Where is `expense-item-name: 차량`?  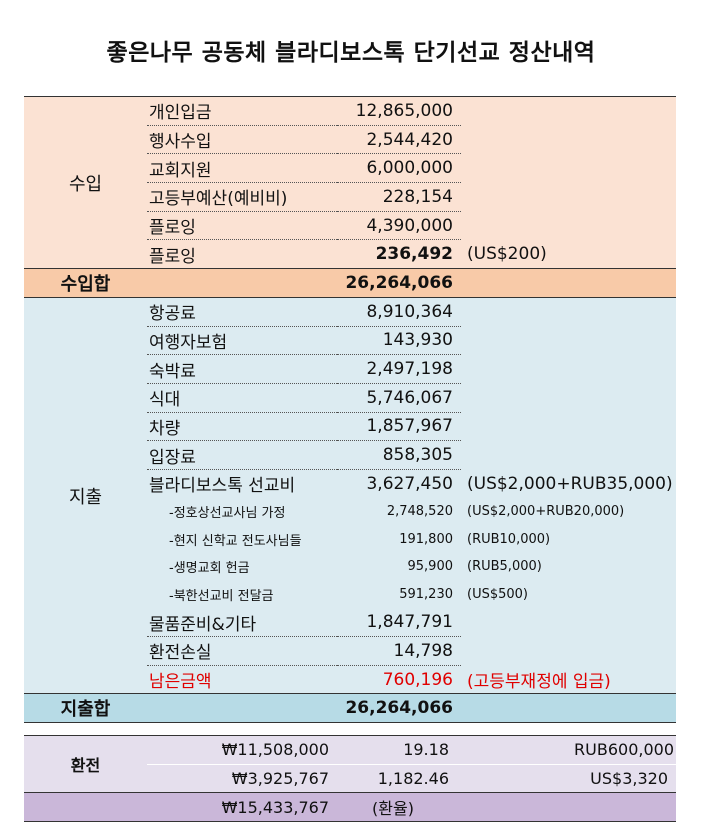 expense-item-name: 차량 is located at coordinates (242, 427).